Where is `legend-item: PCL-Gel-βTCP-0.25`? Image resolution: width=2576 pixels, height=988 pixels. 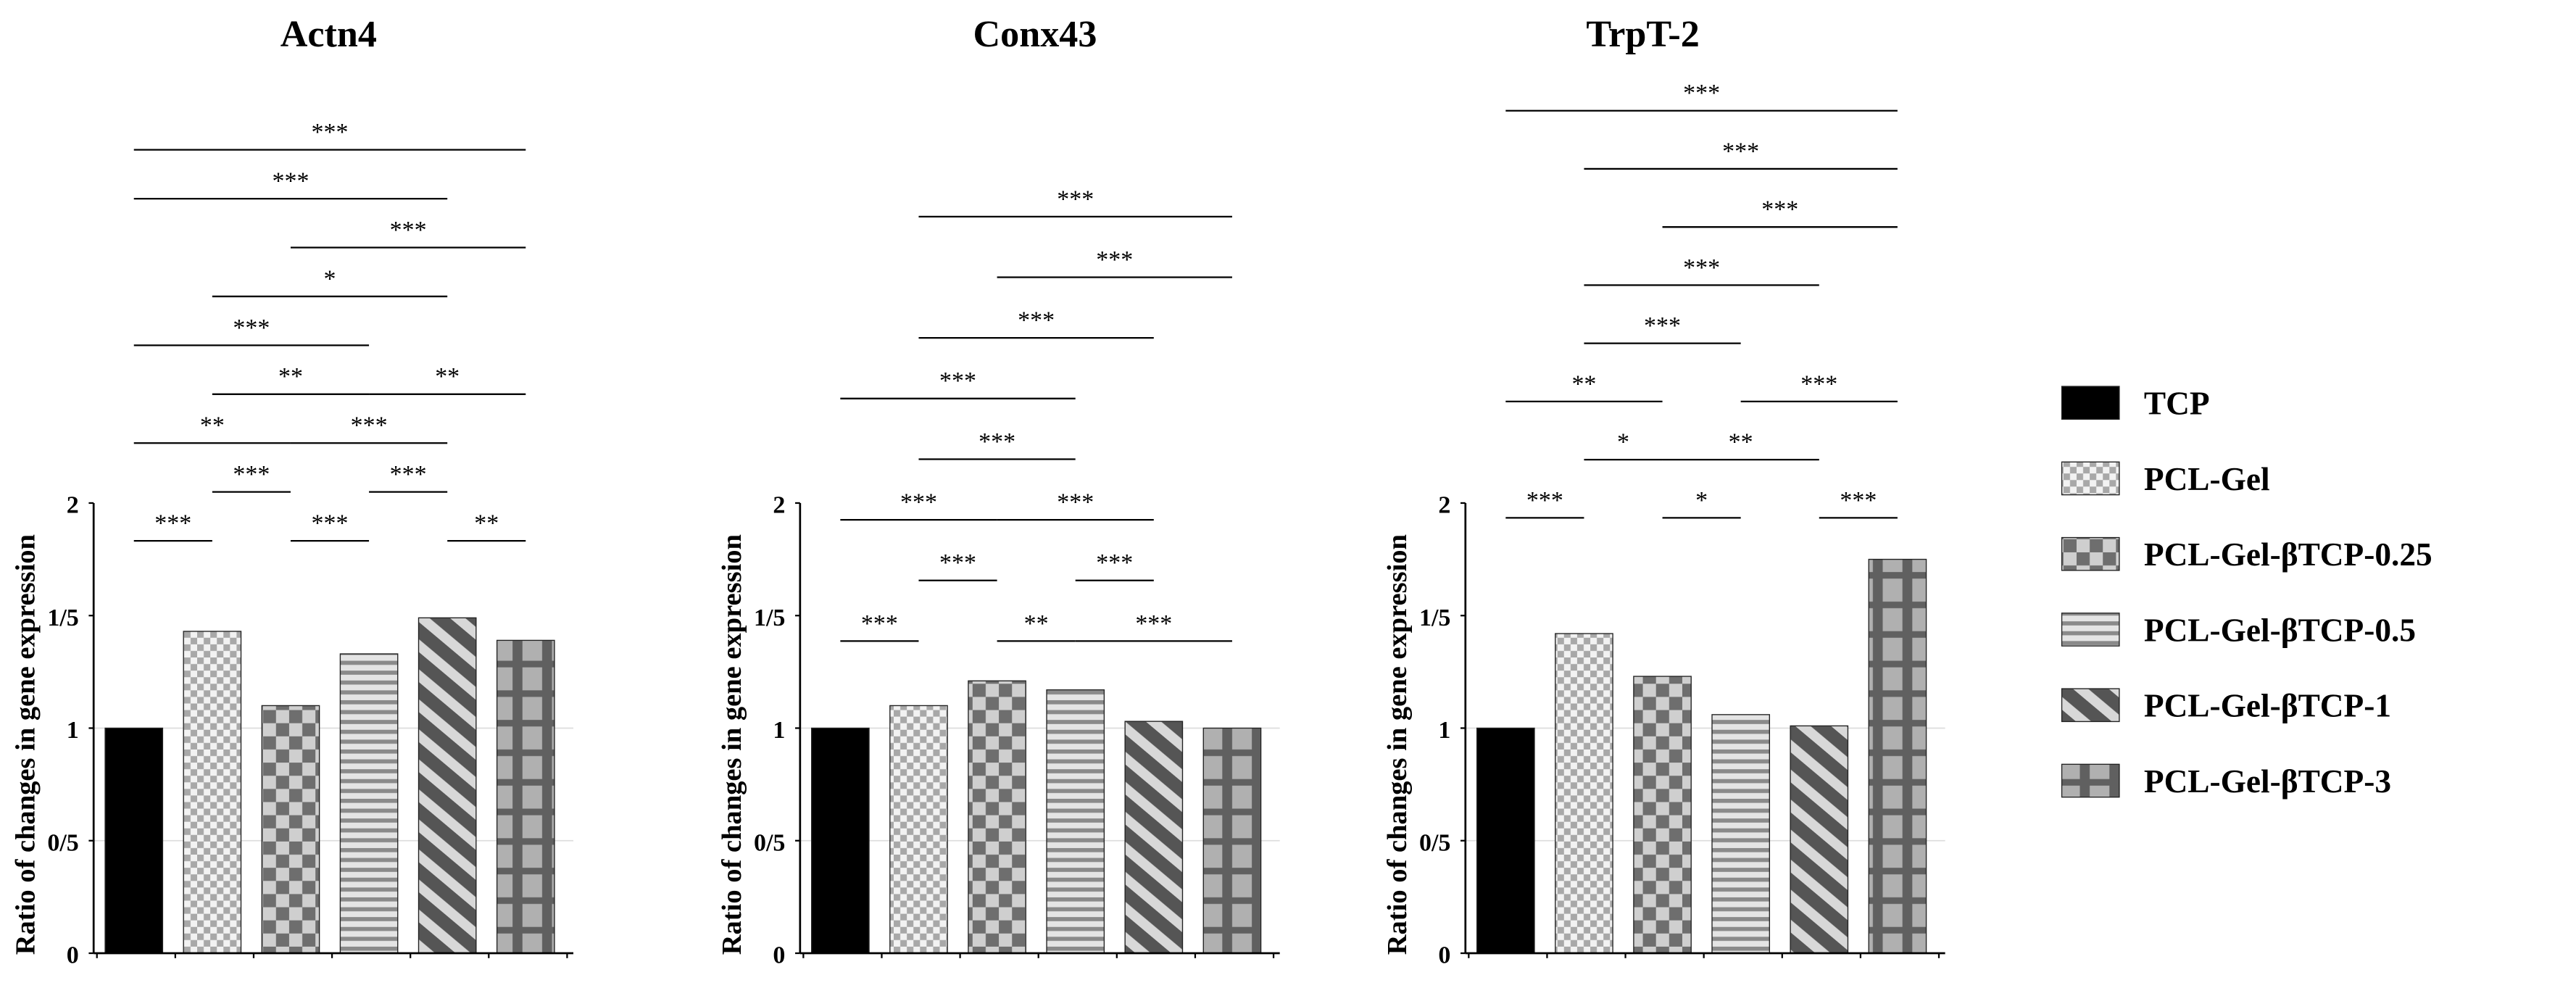
legend-item: PCL-Gel-βTCP-0.25 is located at coordinates (2246, 554).